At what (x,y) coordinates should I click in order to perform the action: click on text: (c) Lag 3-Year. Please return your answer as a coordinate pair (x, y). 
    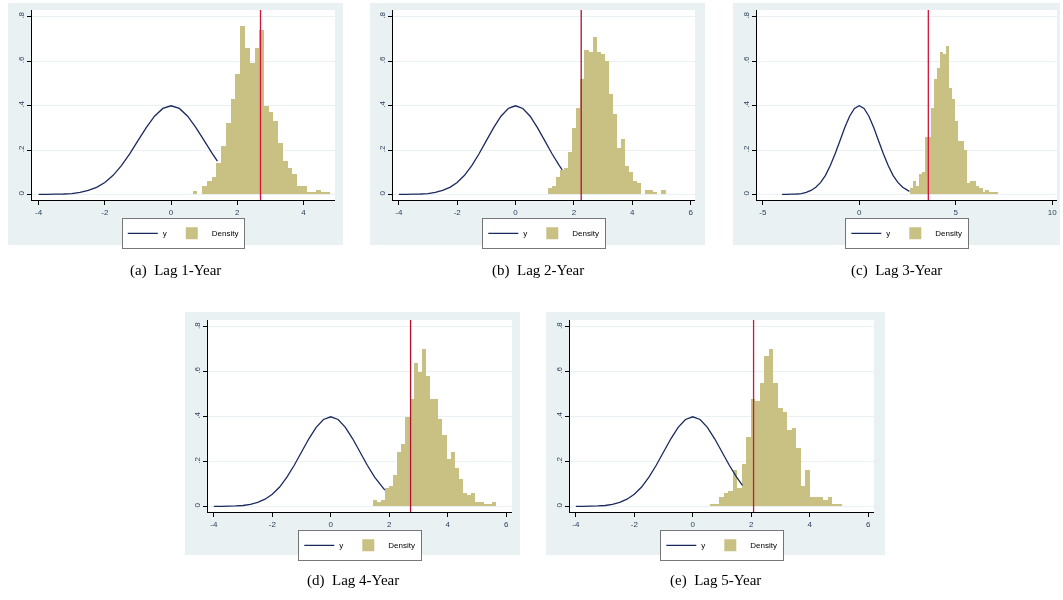
    Looking at the image, I should click on (897, 270).